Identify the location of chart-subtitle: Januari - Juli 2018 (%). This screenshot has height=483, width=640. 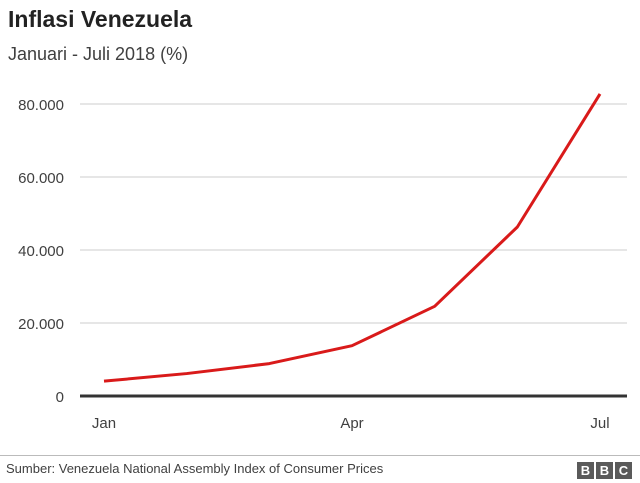
(98, 54).